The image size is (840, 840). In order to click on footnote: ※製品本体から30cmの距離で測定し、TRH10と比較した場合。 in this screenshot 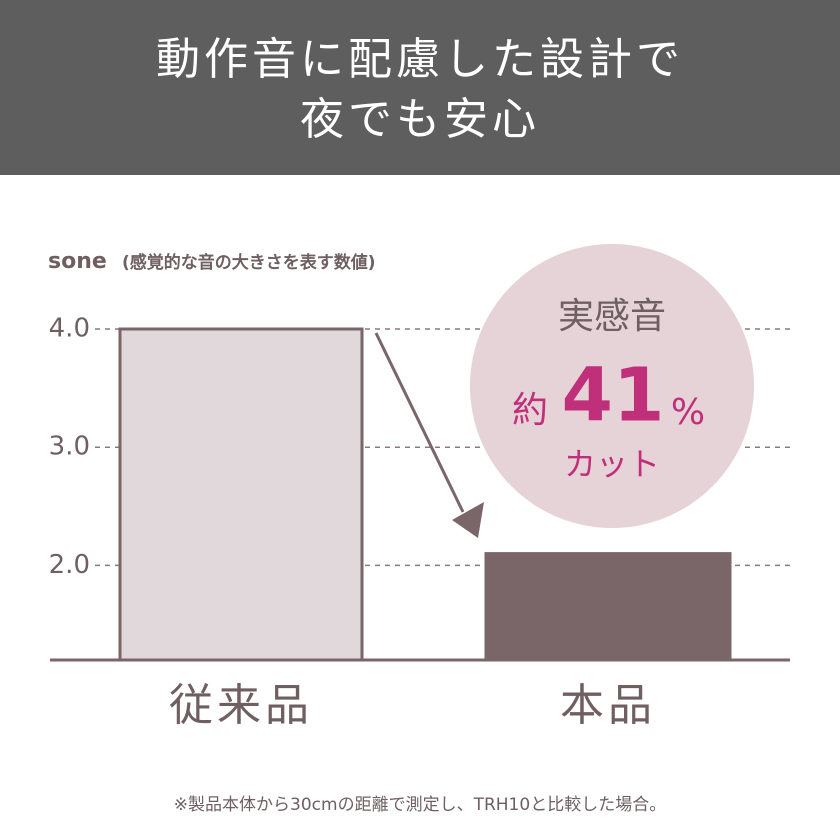, I will do `click(420, 805)`.